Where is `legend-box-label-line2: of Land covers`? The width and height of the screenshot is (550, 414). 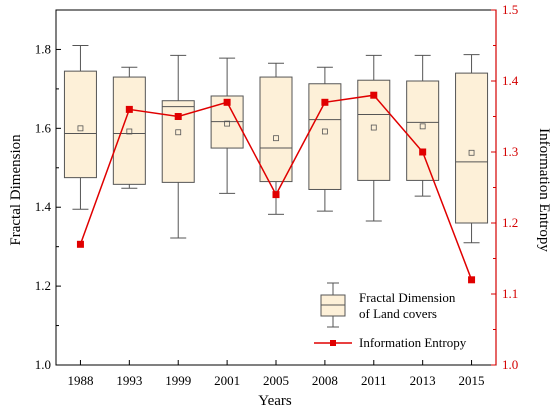 legend-box-label-line2: of Land covers is located at coordinates (398, 313).